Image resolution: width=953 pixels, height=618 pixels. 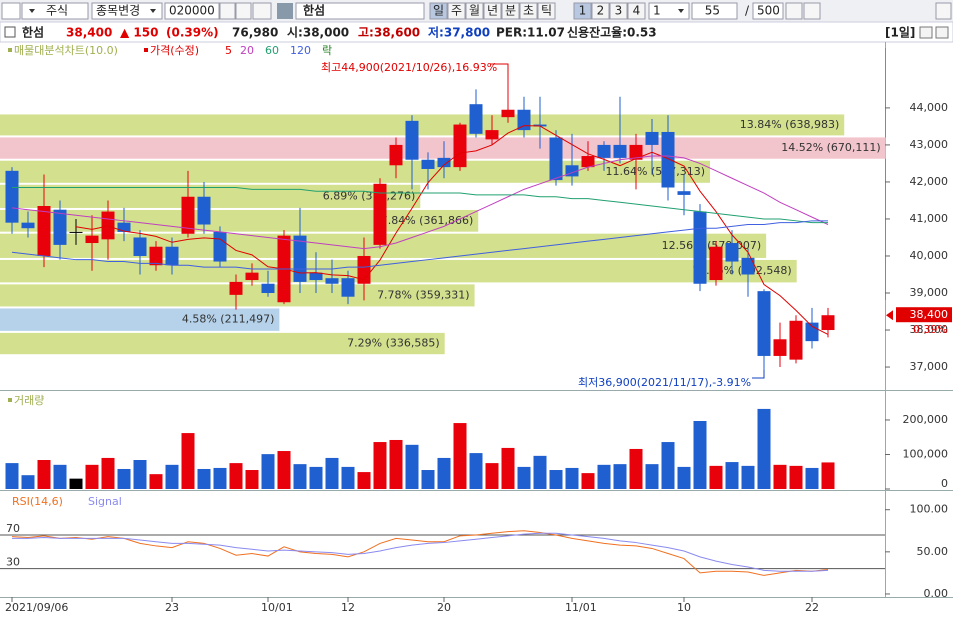 I want to click on name-box, so click(x=360, y=11).